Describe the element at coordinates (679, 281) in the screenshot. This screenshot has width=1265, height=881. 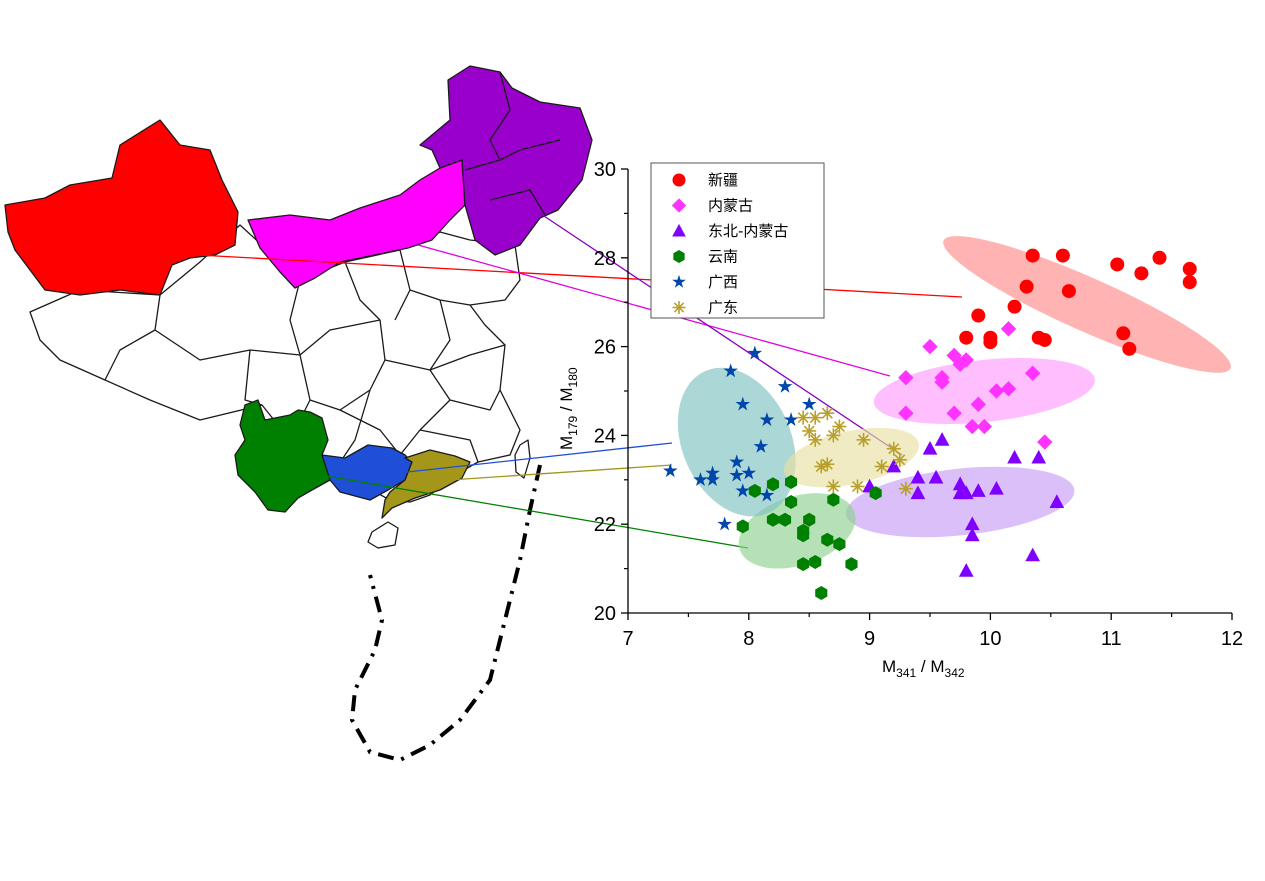
I see `legend-marker-广西` at that location.